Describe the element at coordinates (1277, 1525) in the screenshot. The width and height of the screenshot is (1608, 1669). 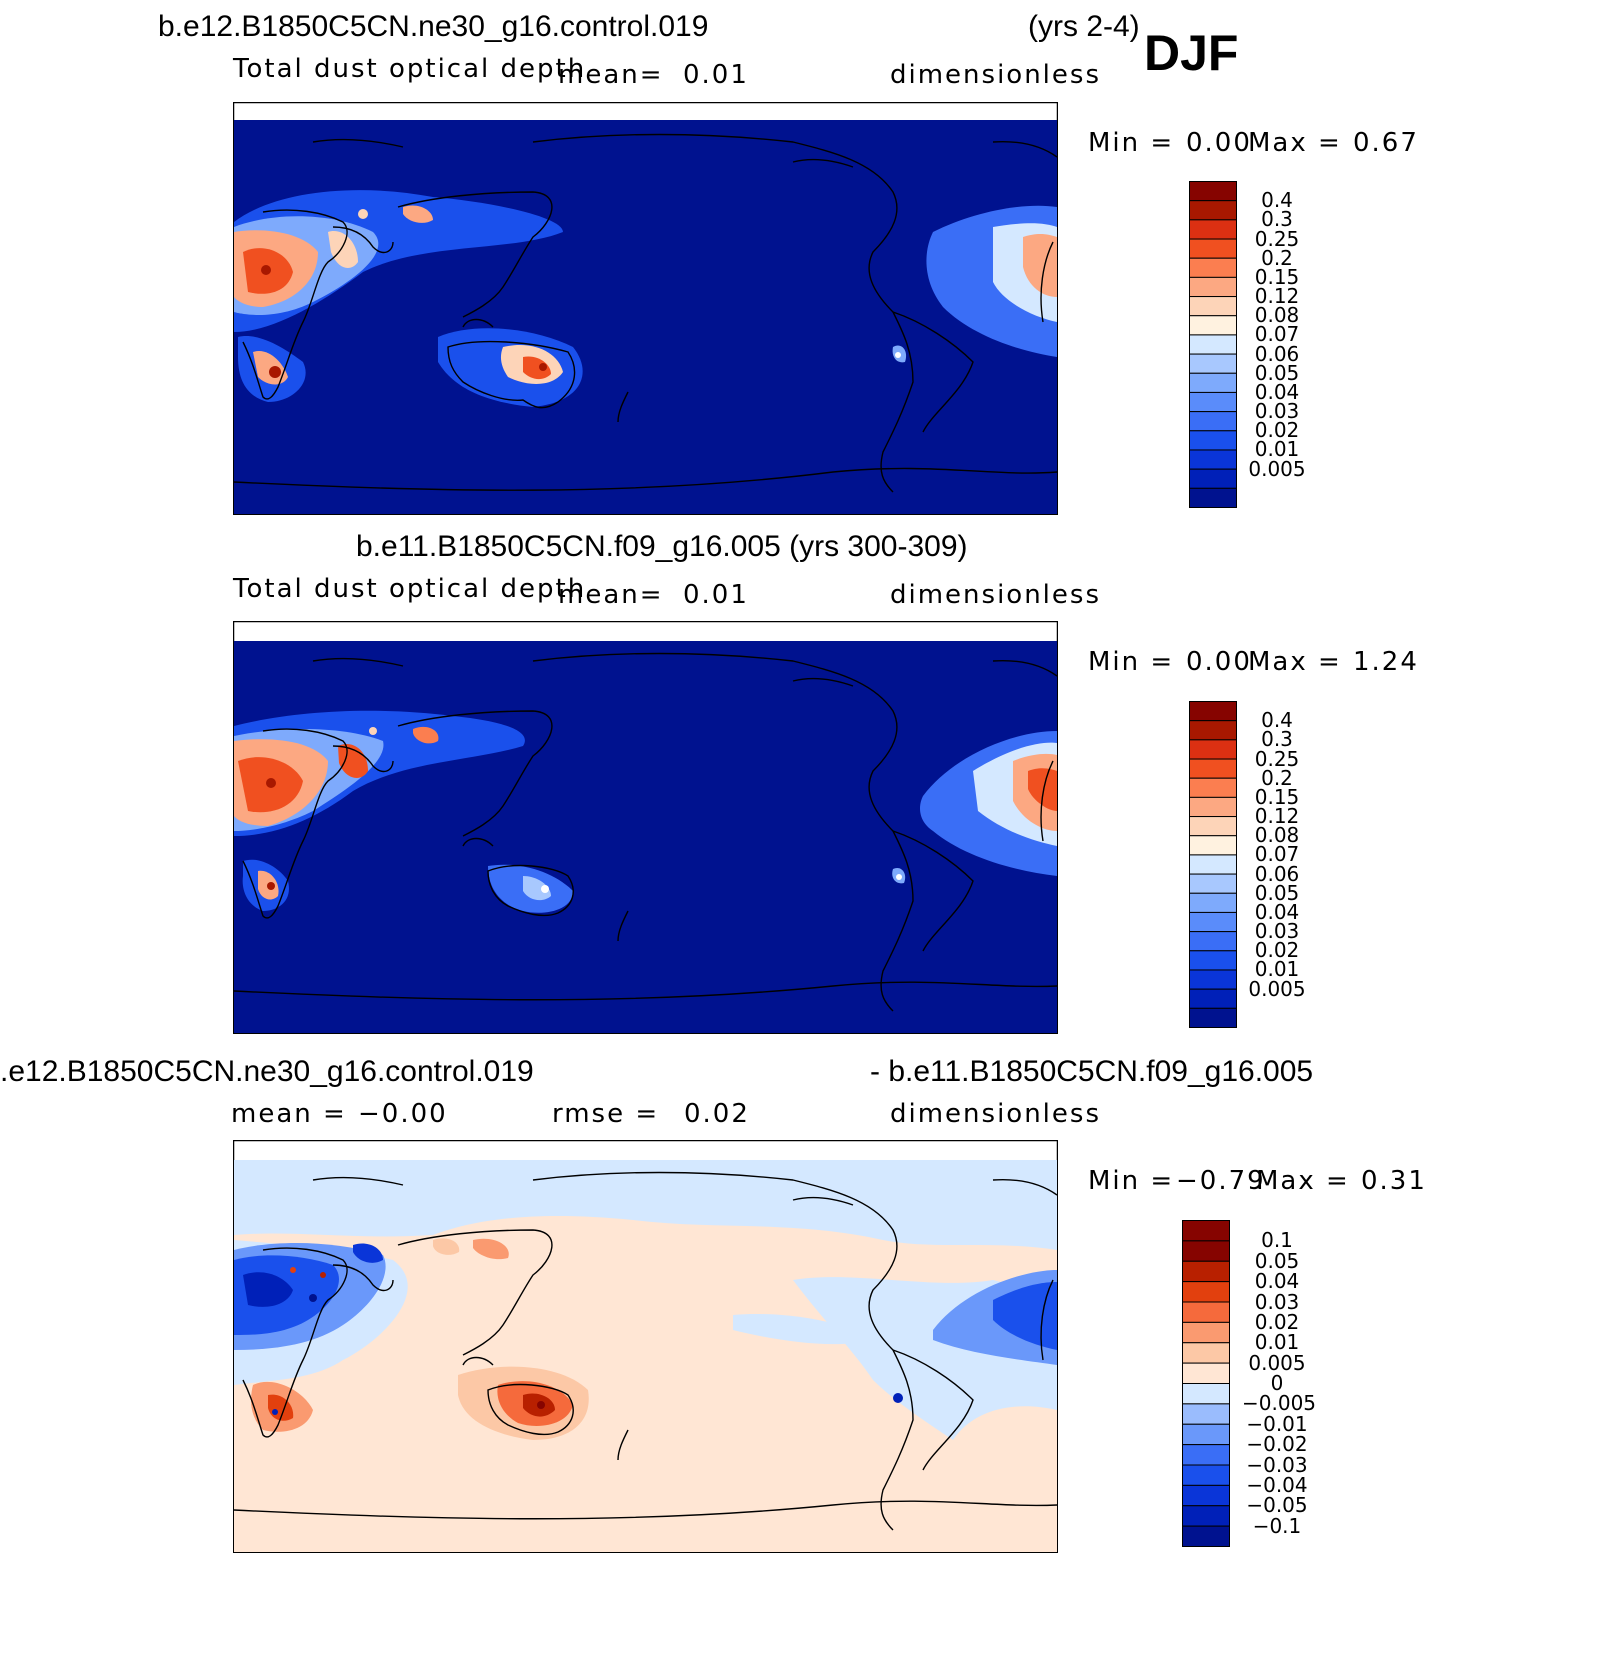
I see `colorbar-level-label: −0.1` at that location.